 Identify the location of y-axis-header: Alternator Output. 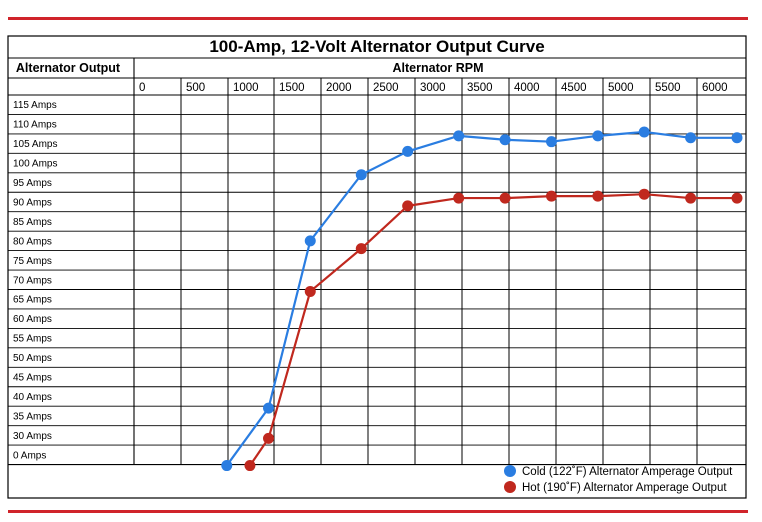
(68, 68).